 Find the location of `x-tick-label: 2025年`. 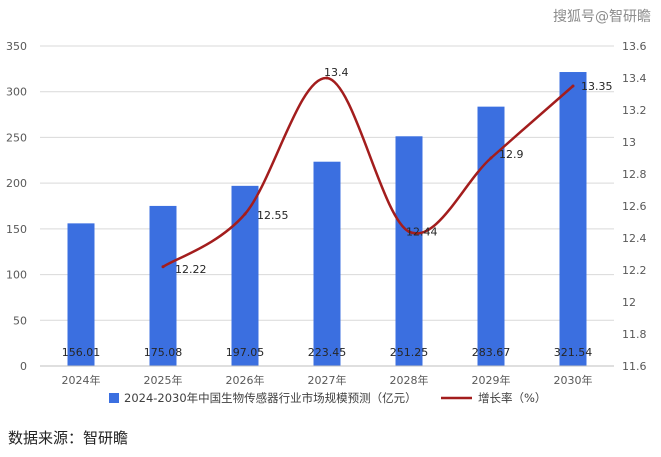

x-tick-label: 2025年 is located at coordinates (163, 380).